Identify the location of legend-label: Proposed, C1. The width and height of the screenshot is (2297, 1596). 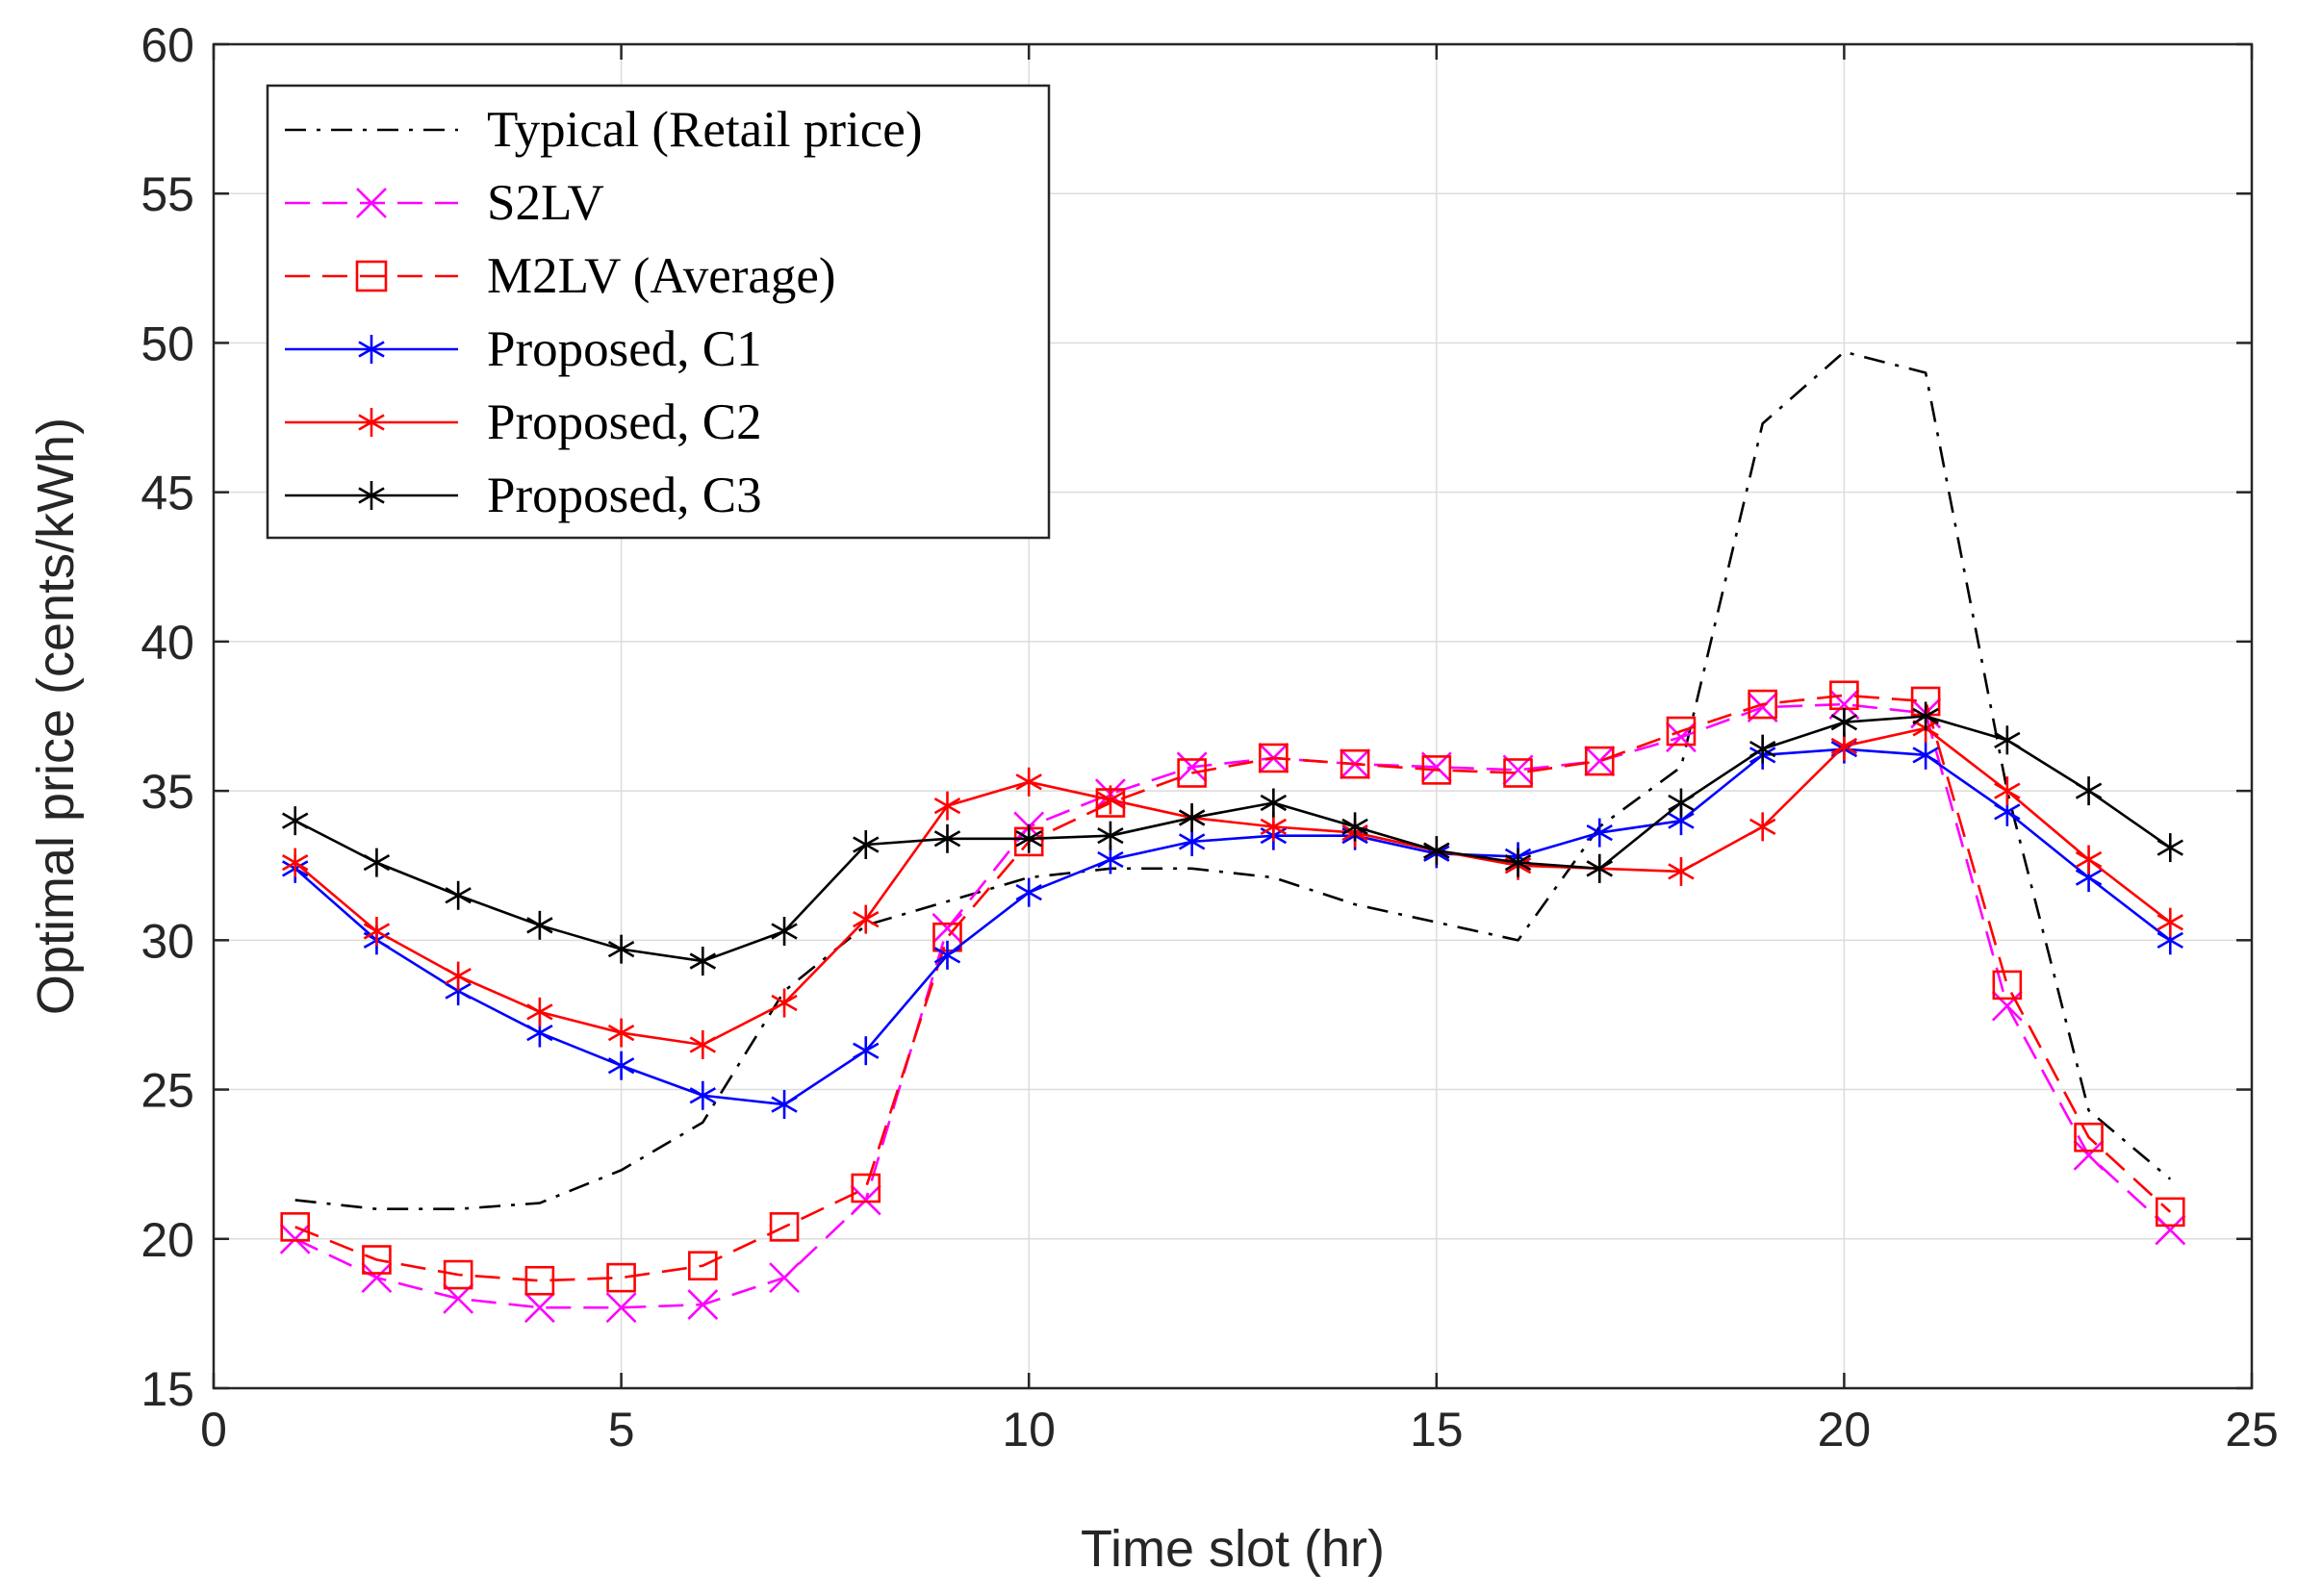
(624, 349).